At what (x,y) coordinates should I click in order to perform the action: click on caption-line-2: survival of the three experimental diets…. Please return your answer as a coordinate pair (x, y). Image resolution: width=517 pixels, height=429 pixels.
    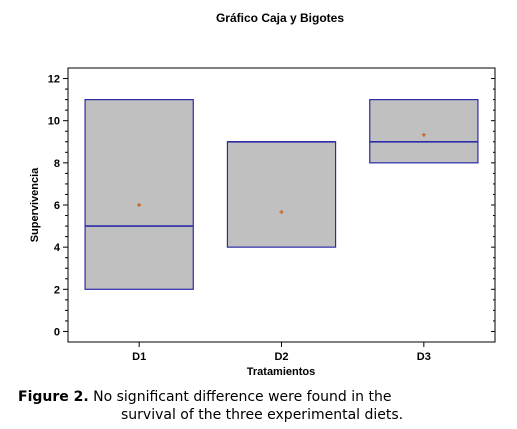
    Looking at the image, I should click on (262, 415).